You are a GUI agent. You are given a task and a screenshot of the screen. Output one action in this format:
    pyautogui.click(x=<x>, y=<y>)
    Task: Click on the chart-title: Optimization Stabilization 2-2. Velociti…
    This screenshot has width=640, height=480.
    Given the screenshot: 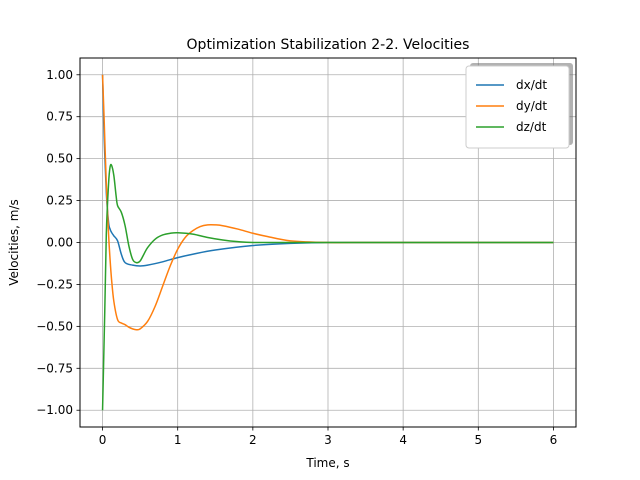 What is the action you would take?
    pyautogui.click(x=328, y=45)
    